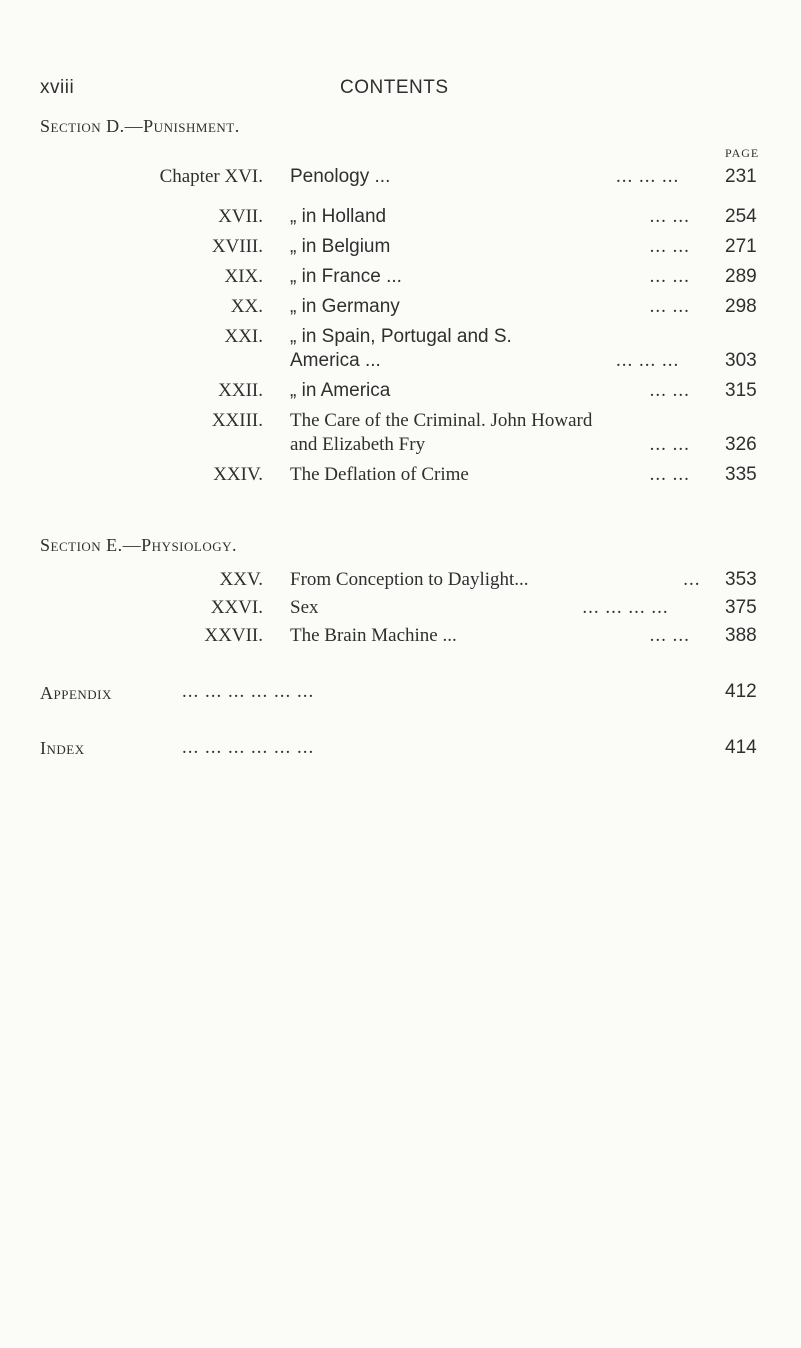 Image resolution: width=801 pixels, height=1348 pixels. Describe the element at coordinates (741, 390) in the screenshot. I see `page-number-entry: 315` at that location.